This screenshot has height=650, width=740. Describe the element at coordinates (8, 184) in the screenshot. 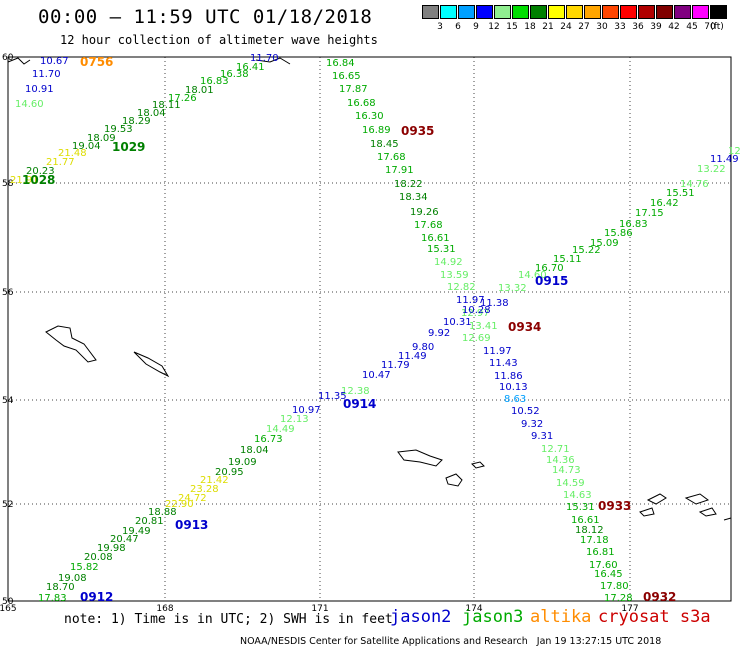

I see `lat-tick-label: 58` at that location.